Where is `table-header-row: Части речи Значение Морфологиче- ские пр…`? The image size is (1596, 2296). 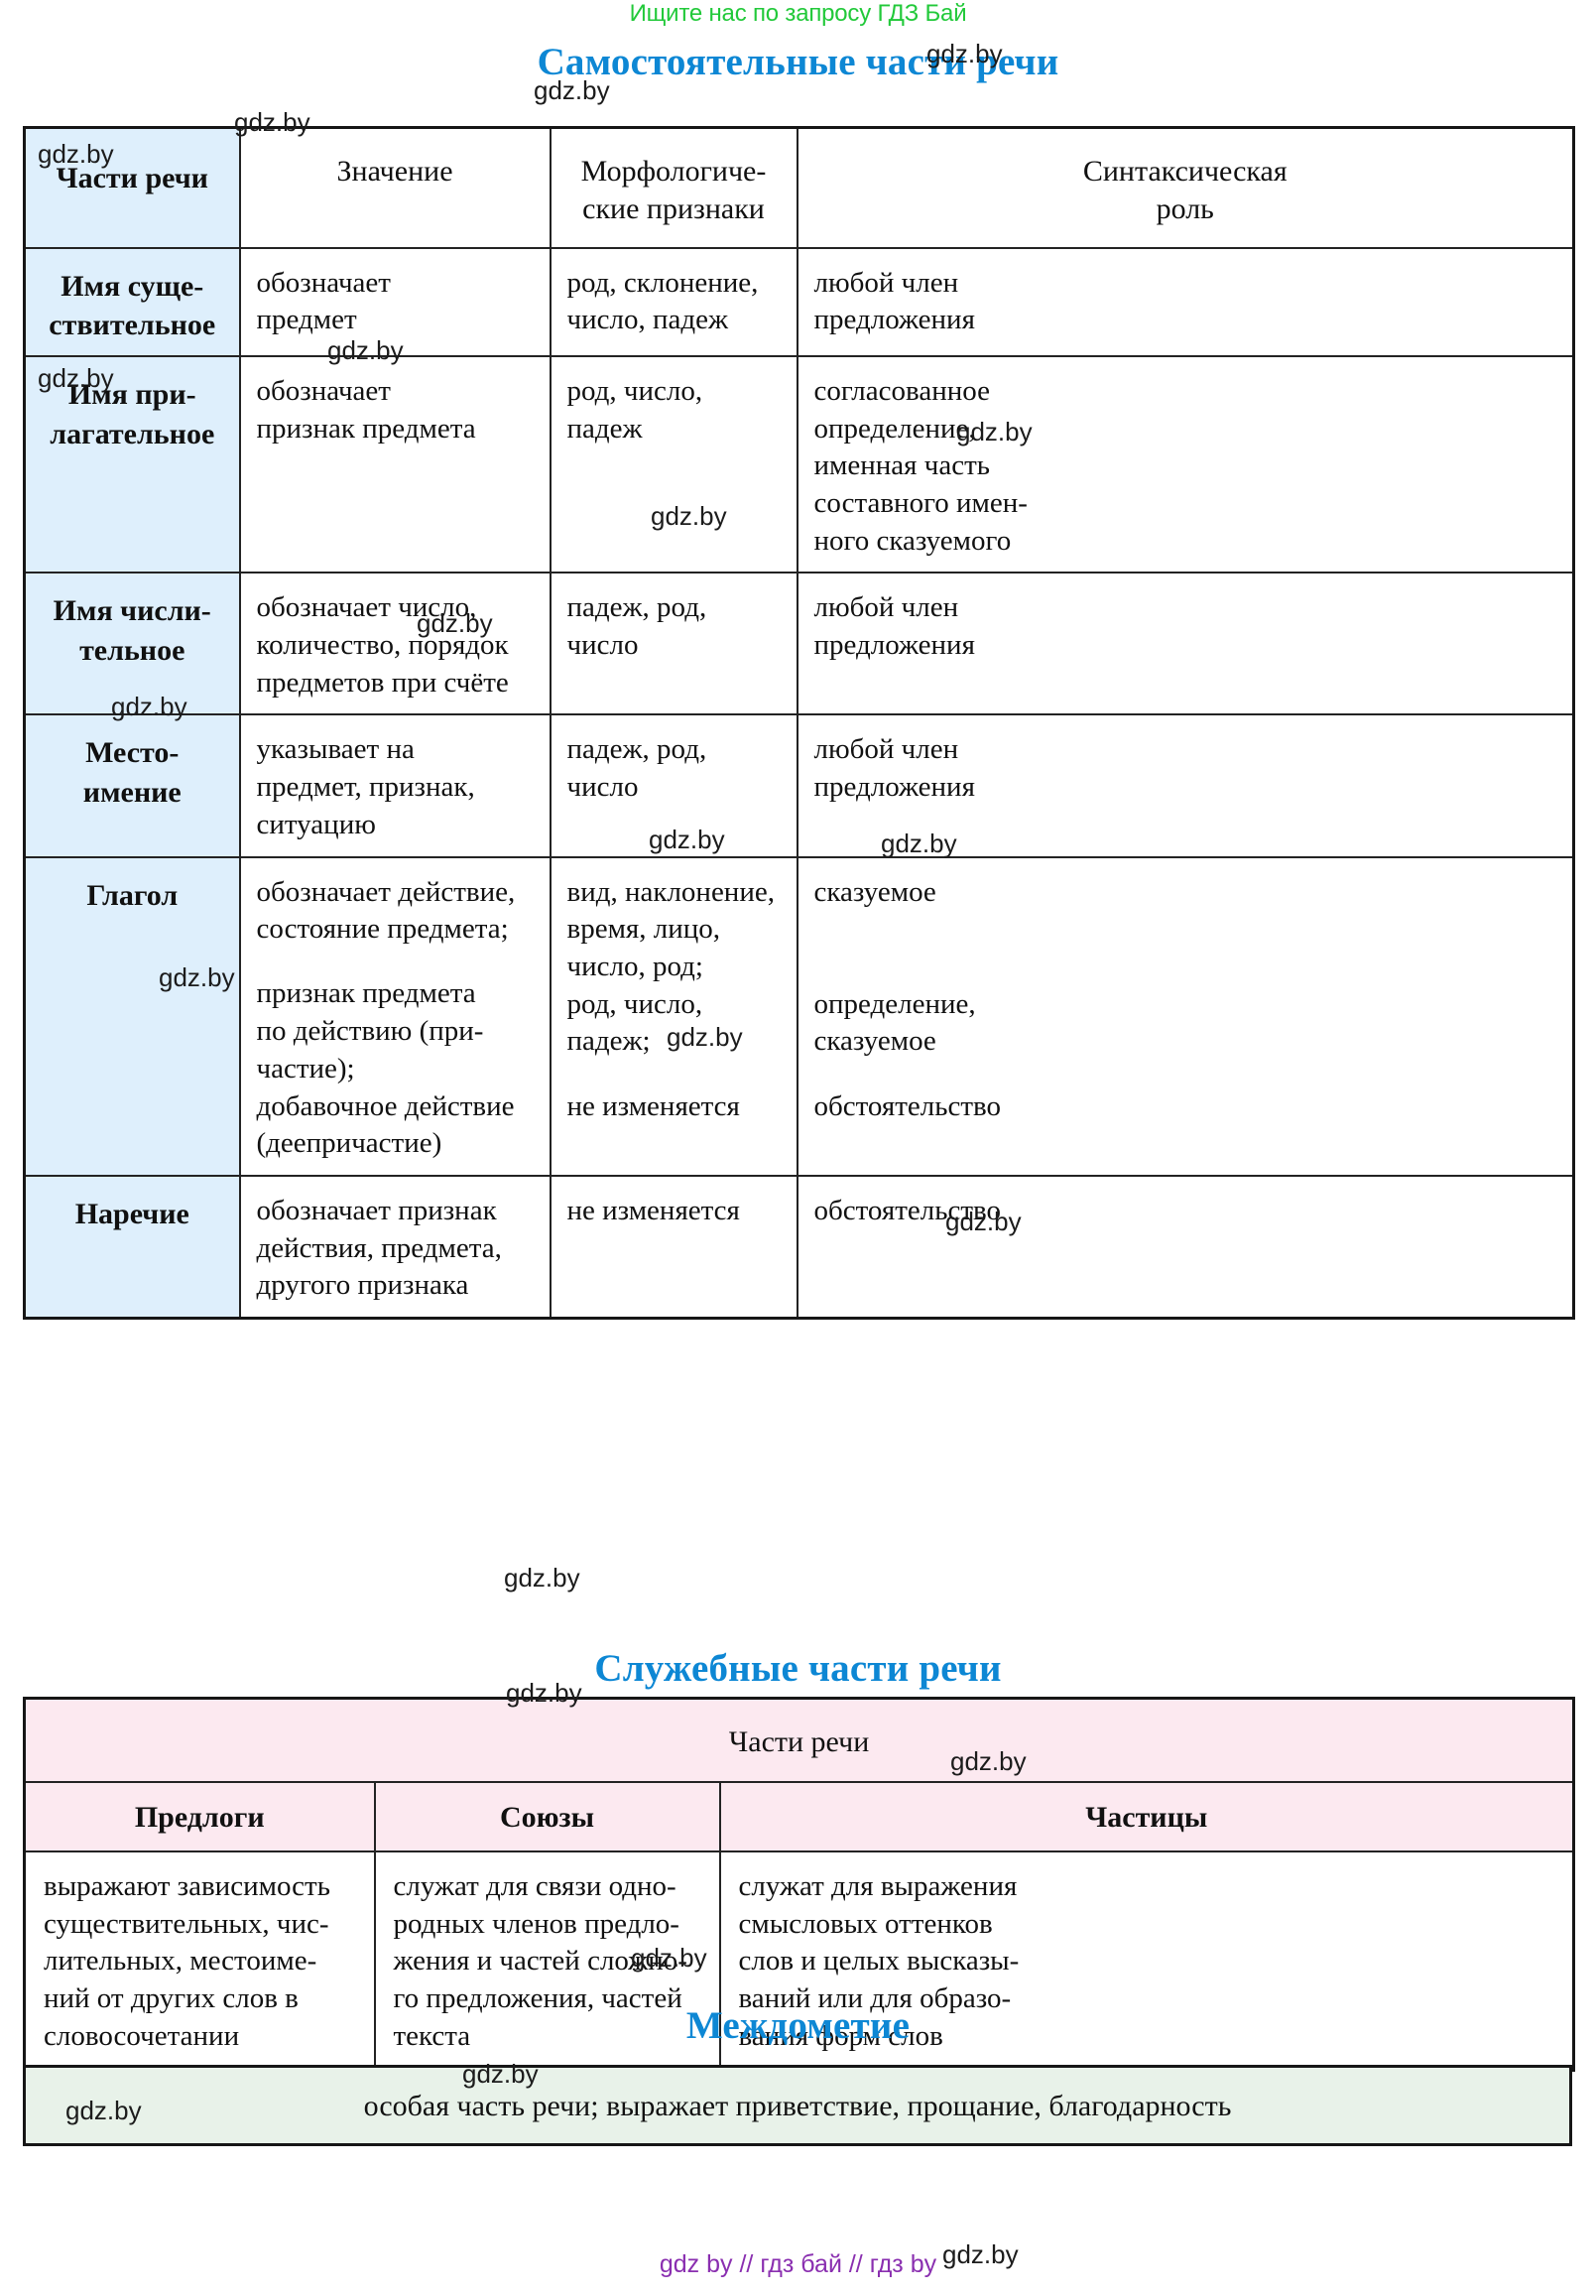
table-header-row: Части речи Значение Морфологиче- ские пр… is located at coordinates (799, 188).